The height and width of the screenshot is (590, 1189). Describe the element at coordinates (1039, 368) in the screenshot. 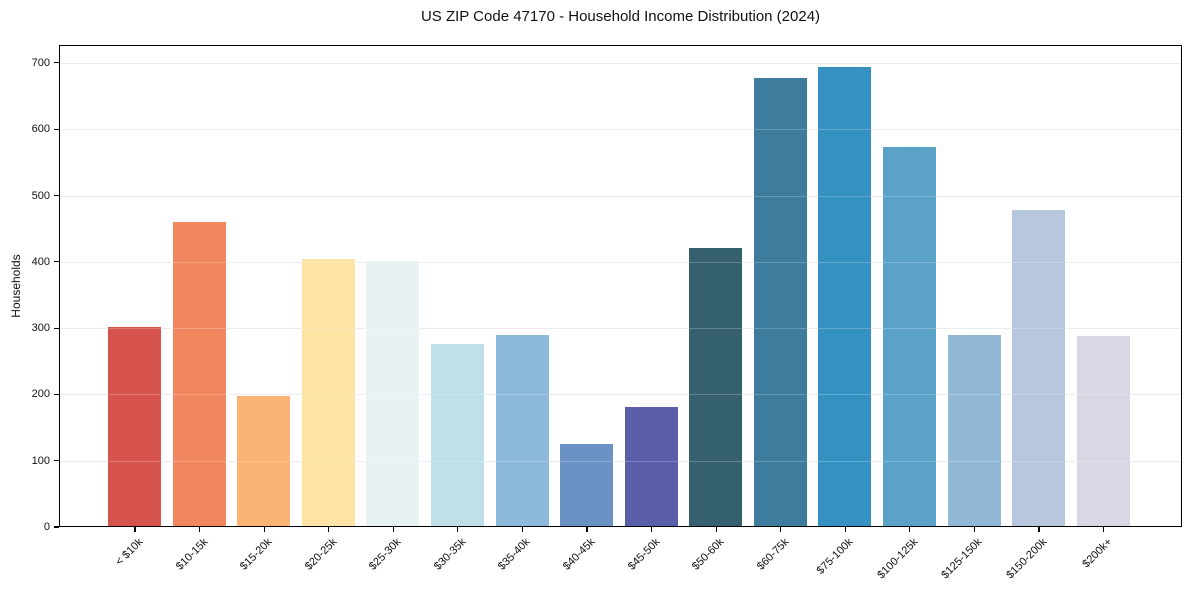

I see `bar-$150-200k` at that location.